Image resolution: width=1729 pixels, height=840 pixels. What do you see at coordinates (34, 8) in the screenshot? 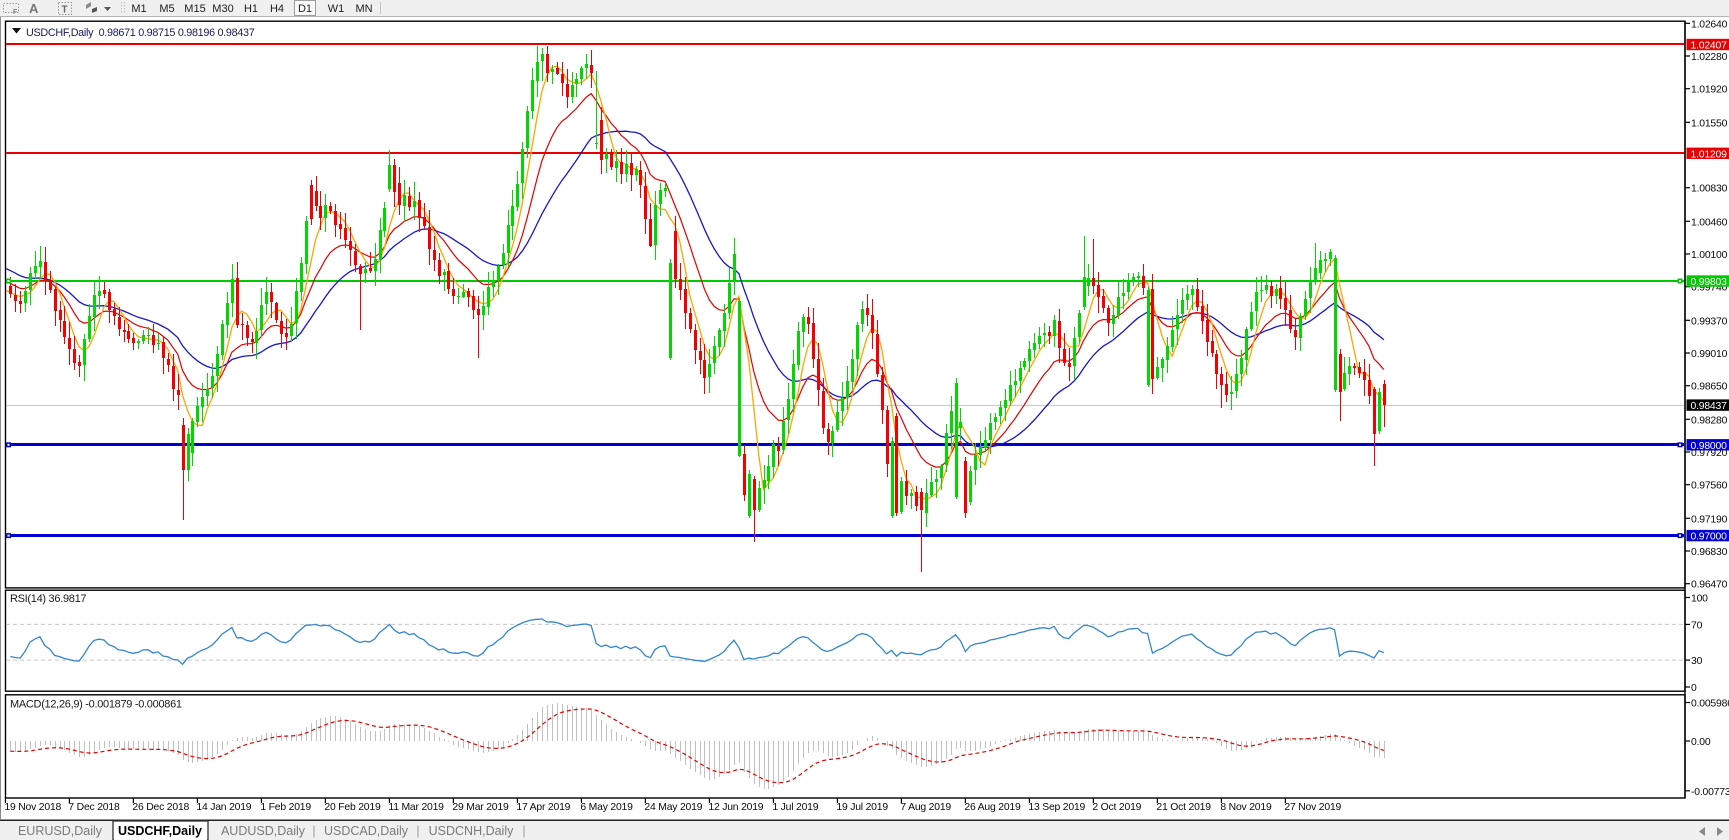
I see `svg-text: A` at bounding box center [34, 8].